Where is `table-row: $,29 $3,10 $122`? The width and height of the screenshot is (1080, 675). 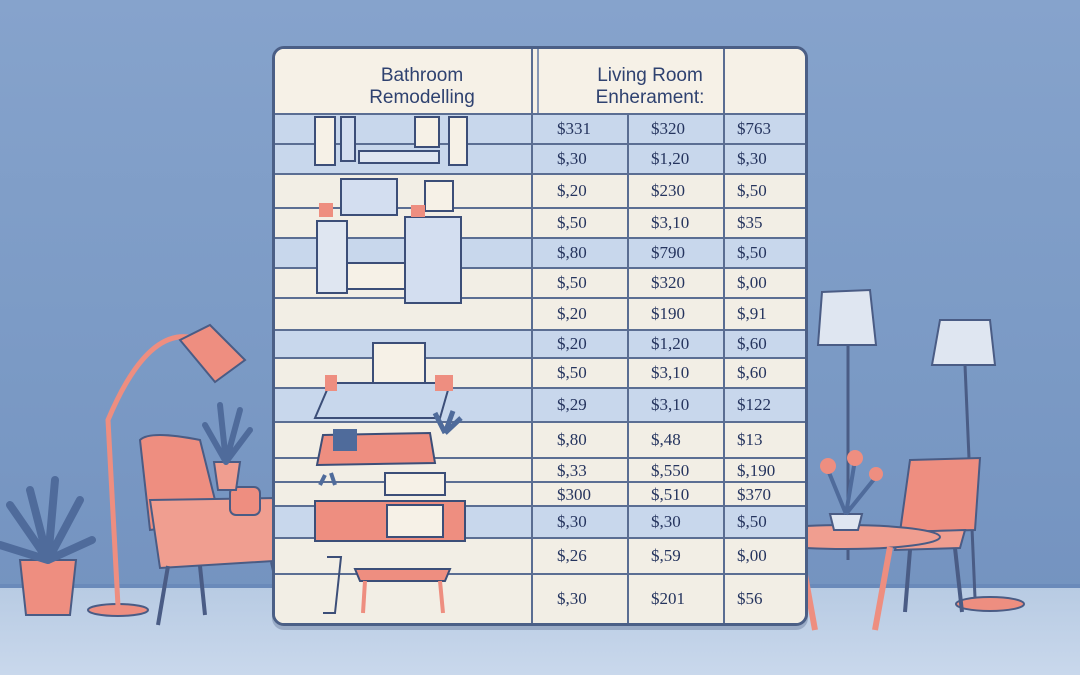 table-row: $,29 $3,10 $122 is located at coordinates (540, 404).